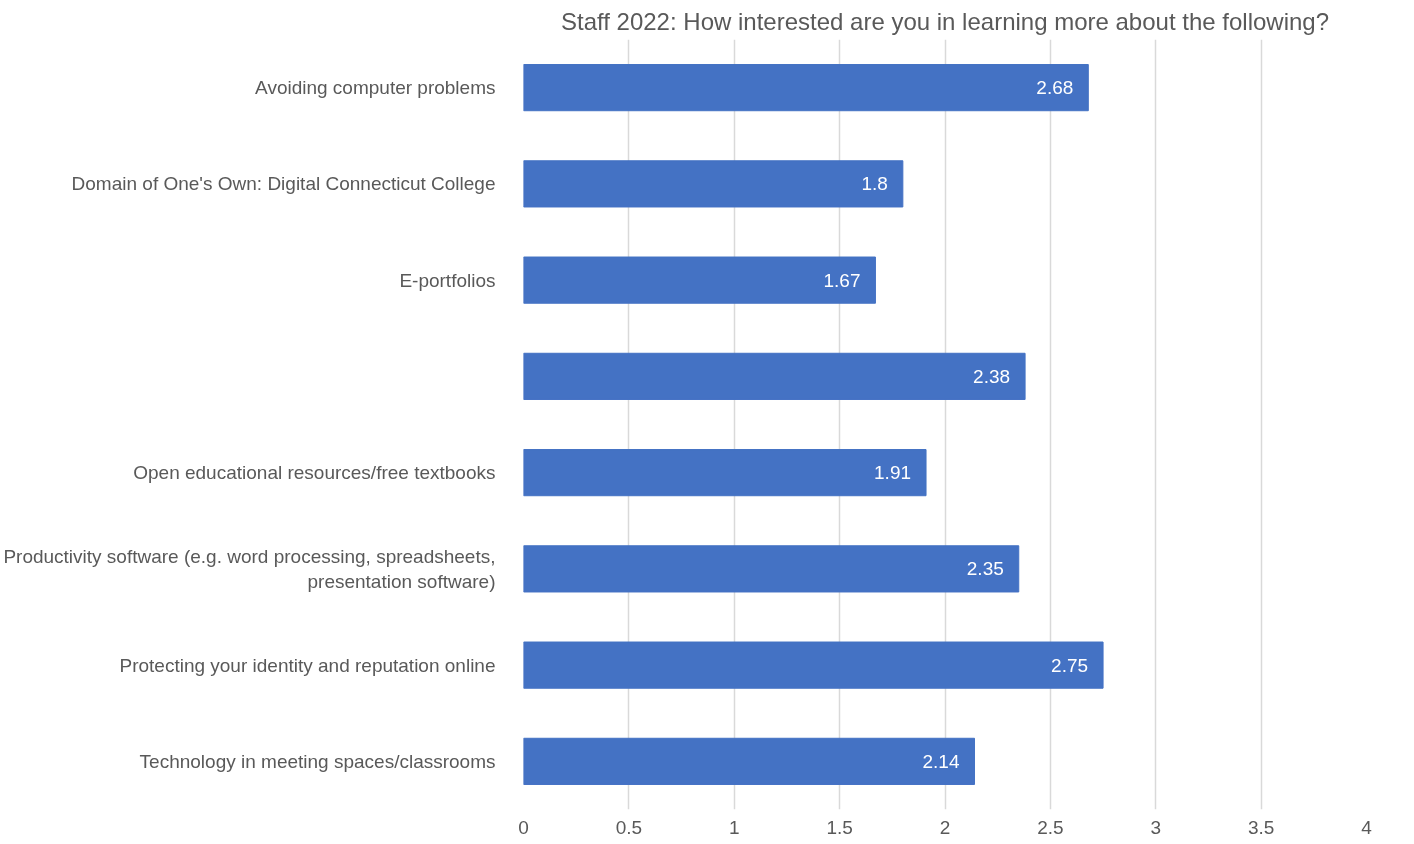 The image size is (1414, 844). I want to click on y-tick-label: Technology in meeting spaces/classrooms, so click(317, 761).